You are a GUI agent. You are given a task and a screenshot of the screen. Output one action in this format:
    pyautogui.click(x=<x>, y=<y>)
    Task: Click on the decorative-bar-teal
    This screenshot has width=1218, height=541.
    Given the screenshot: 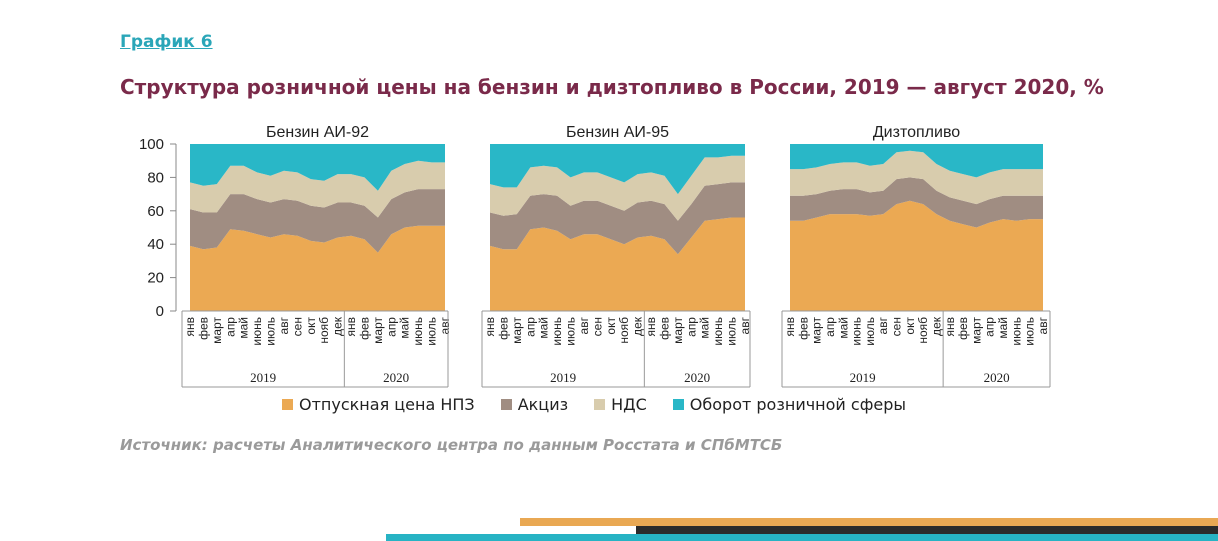 What is the action you would take?
    pyautogui.click(x=802, y=537)
    